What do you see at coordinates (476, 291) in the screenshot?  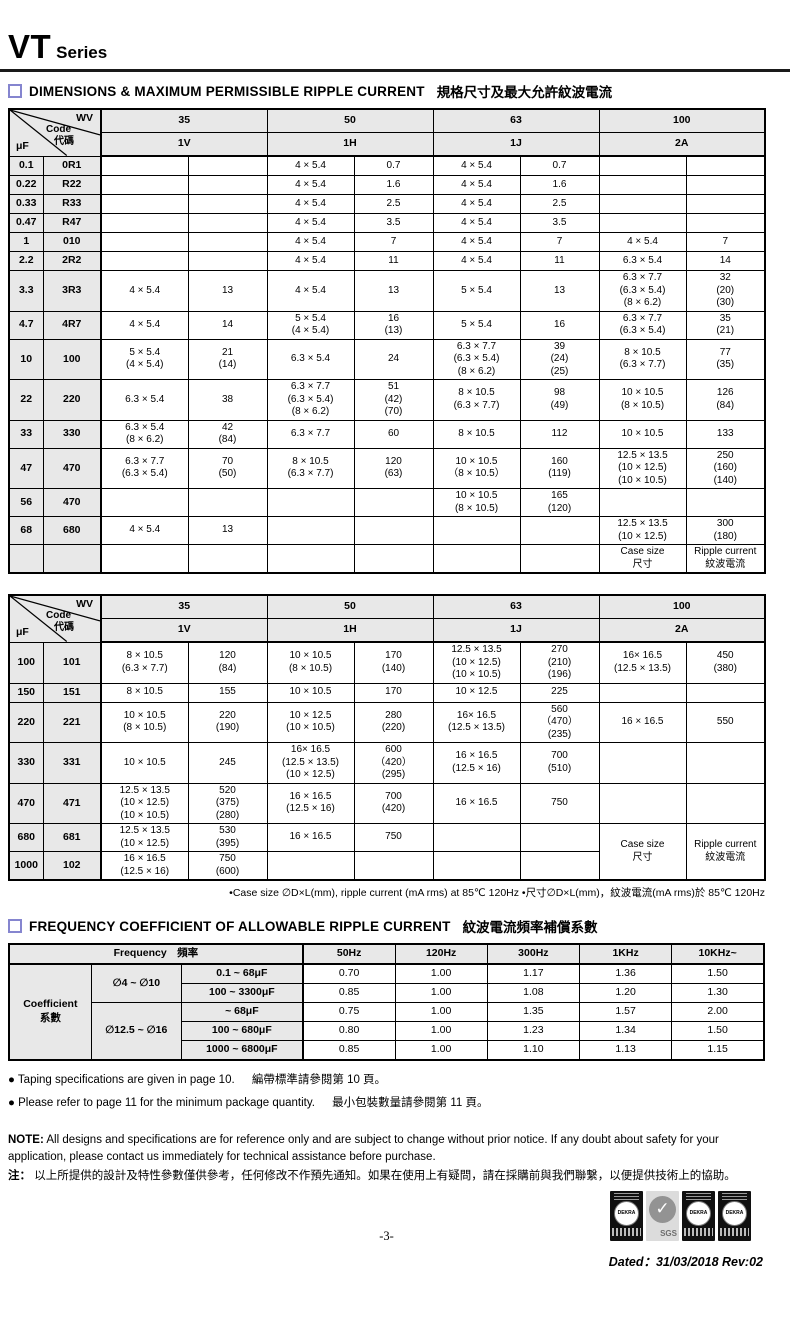 I see `data-cell: 5 × 5.4` at bounding box center [476, 291].